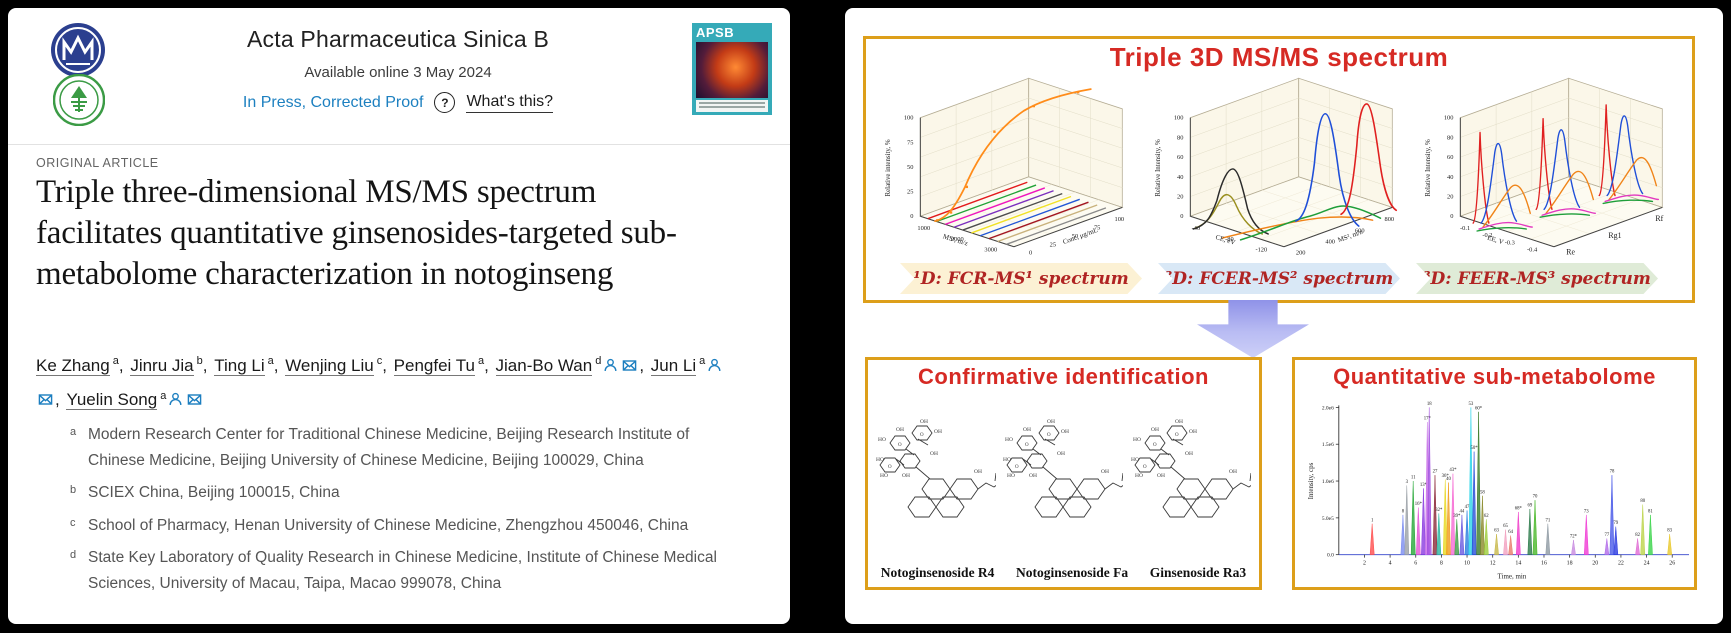 The height and width of the screenshot is (633, 1731). Describe the element at coordinates (1063, 376) in the screenshot. I see `confirmative-title: Confirmative identification` at that location.